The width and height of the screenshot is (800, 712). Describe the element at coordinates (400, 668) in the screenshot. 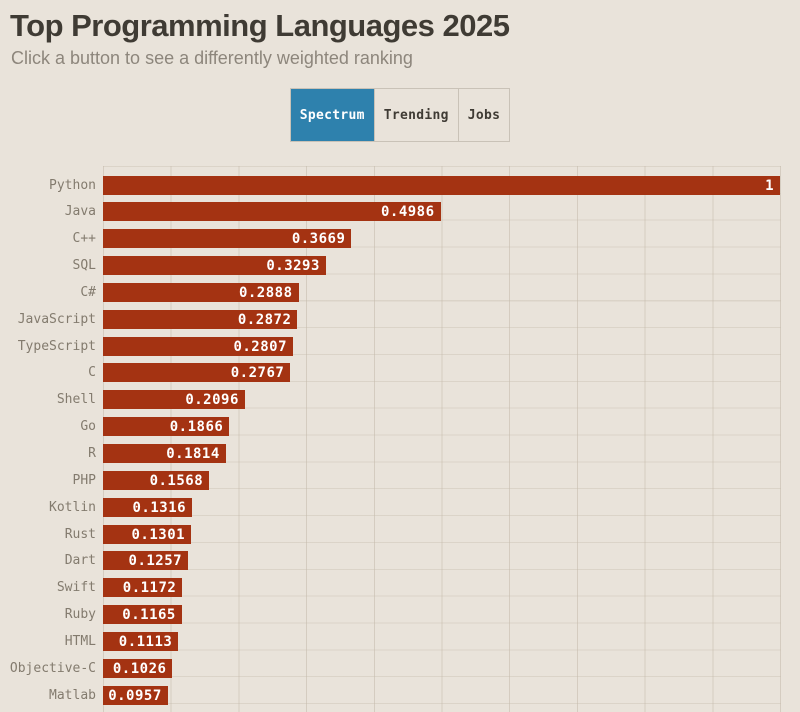

I see `chart-row: Objective-C 0.1026` at that location.